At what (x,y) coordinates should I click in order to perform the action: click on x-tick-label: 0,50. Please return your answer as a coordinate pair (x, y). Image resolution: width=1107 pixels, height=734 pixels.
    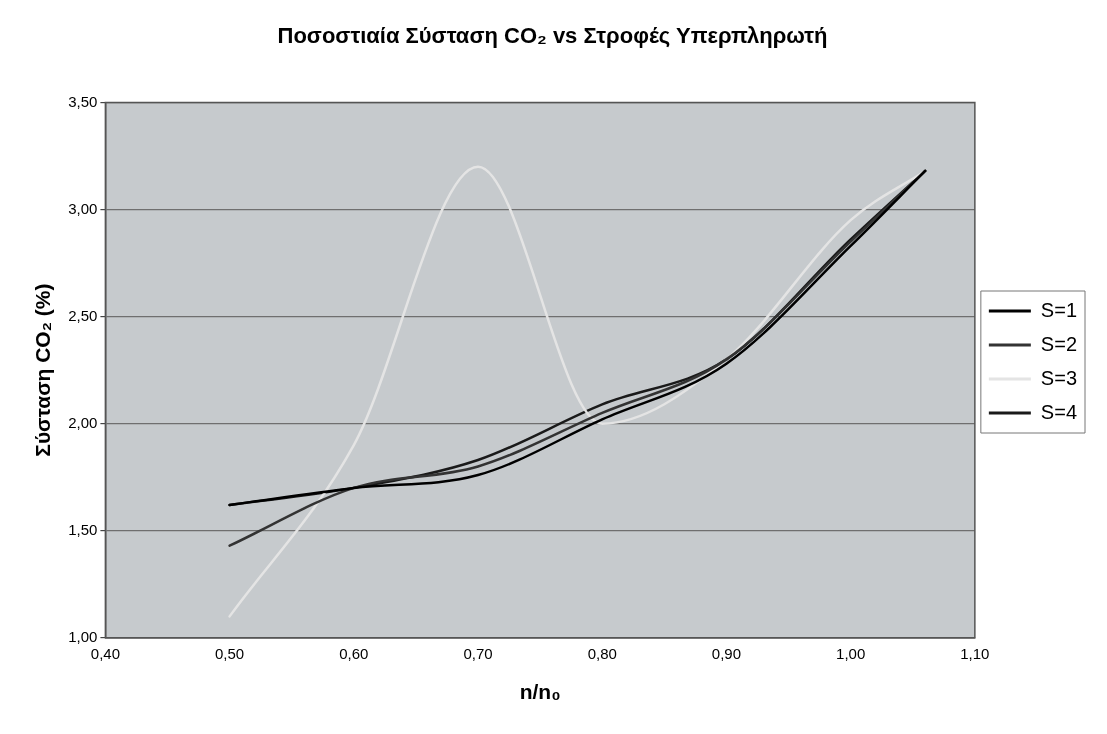
    Looking at the image, I should click on (230, 653).